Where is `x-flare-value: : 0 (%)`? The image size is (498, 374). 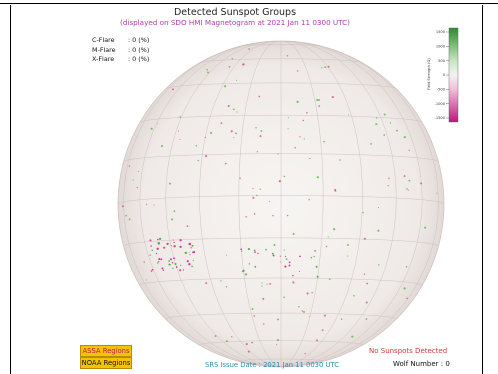 x-flare-value: : 0 (%) is located at coordinates (139, 59).